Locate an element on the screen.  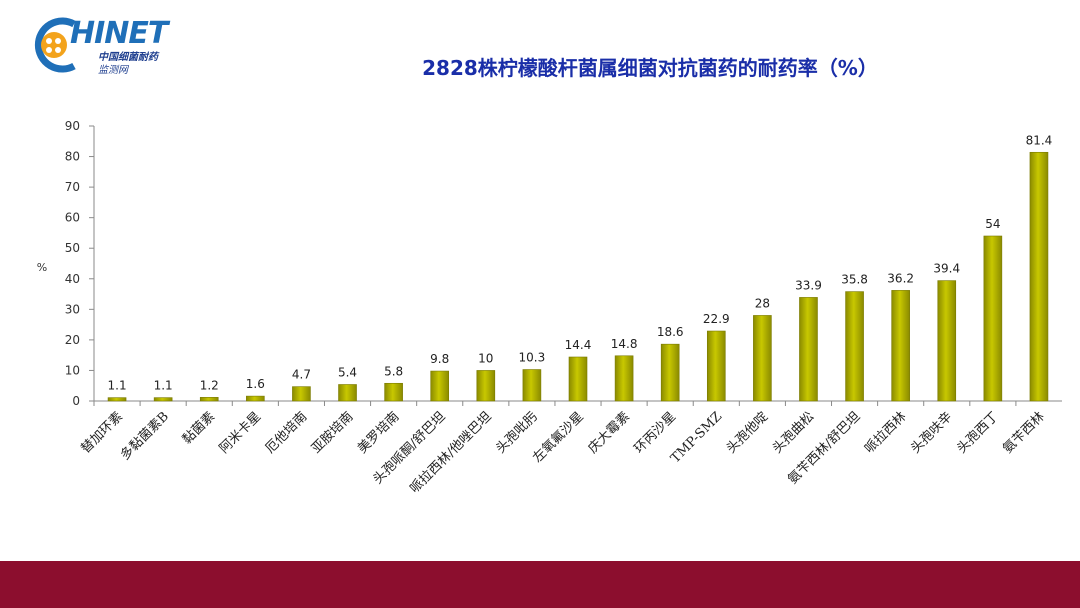
category-label: 左氧氟沙星 is located at coordinates (558, 437).